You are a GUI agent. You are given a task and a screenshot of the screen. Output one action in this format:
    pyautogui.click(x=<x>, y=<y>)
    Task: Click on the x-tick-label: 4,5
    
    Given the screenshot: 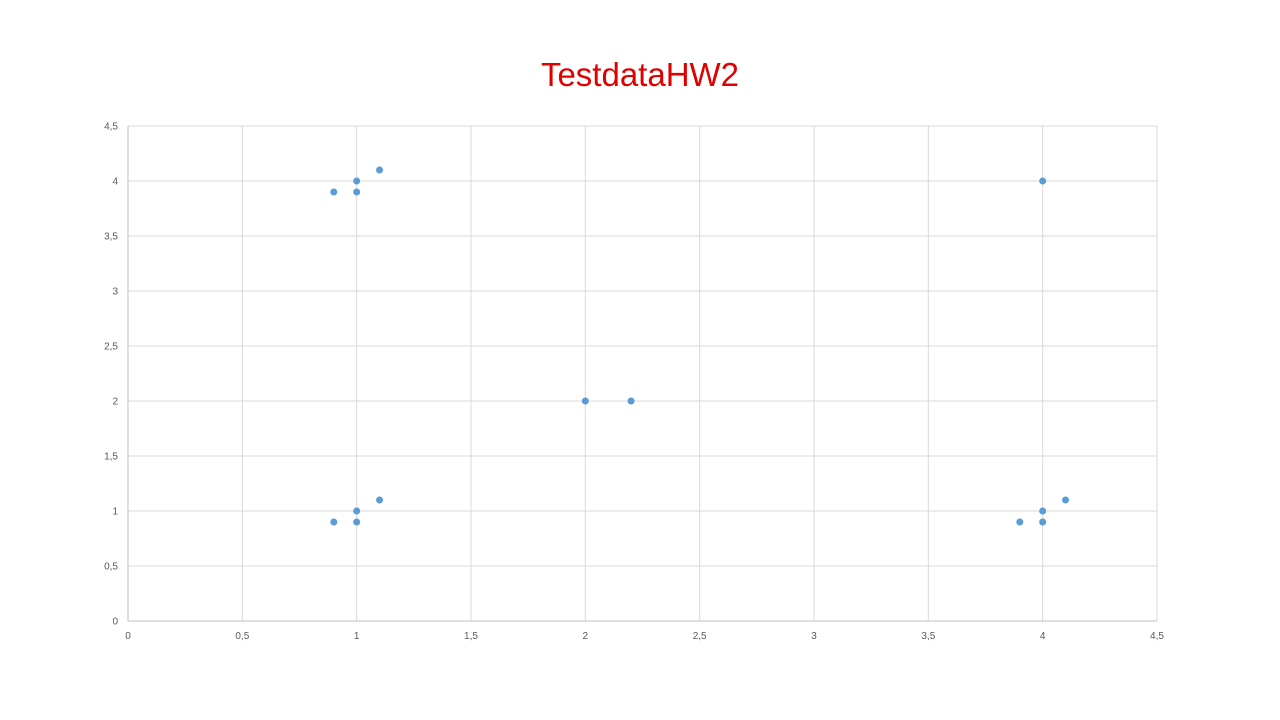 What is the action you would take?
    pyautogui.click(x=1157, y=636)
    